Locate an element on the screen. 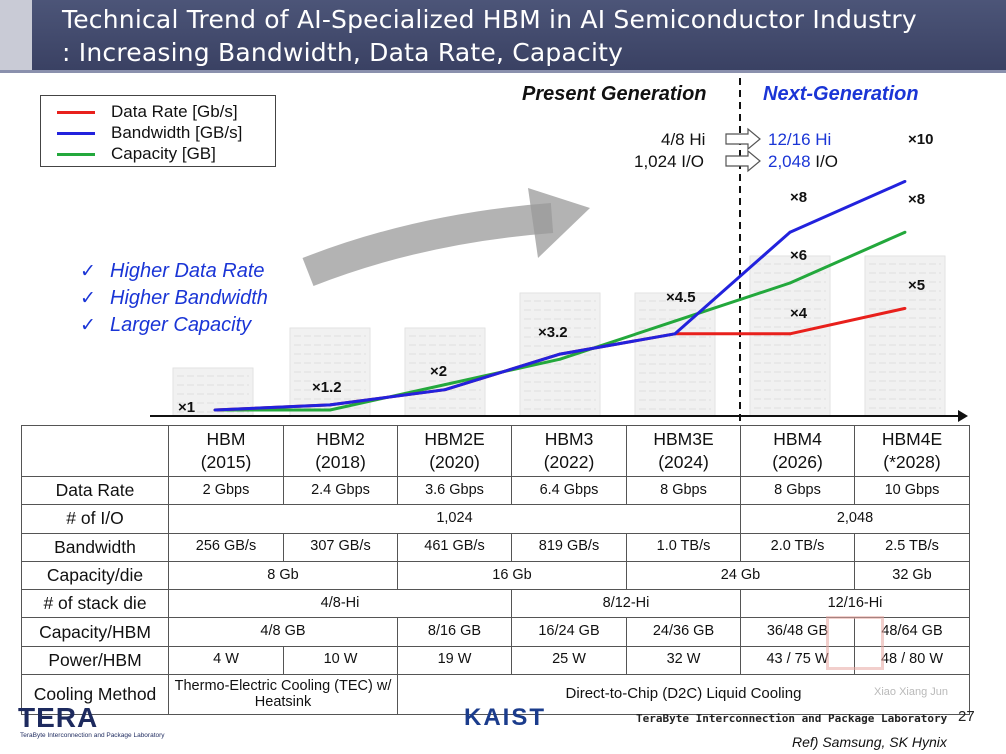  title-bar-accent is located at coordinates (16, 35).